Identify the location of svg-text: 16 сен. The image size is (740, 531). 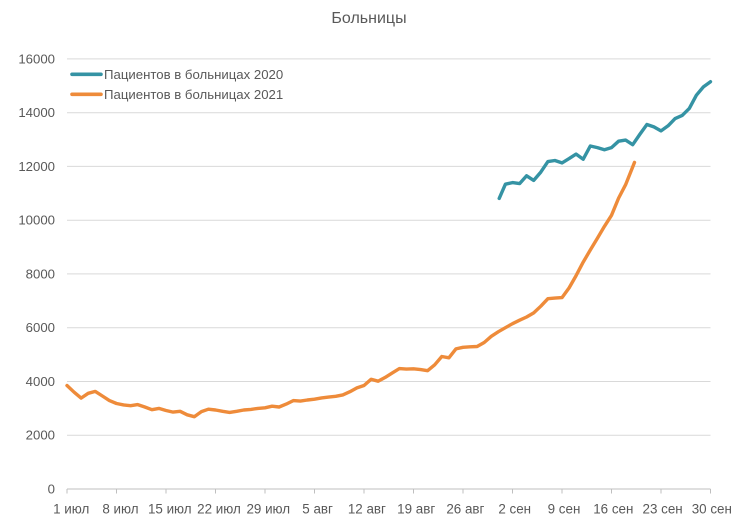
(613, 509).